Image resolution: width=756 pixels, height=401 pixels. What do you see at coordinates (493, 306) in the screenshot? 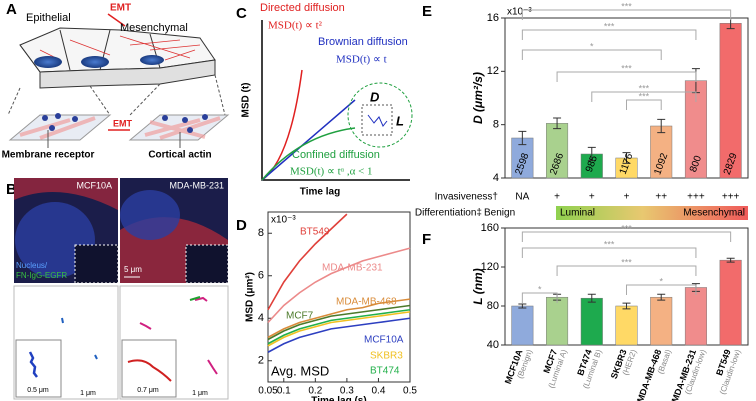
I see `y-tick-label: 80` at bounding box center [493, 306].